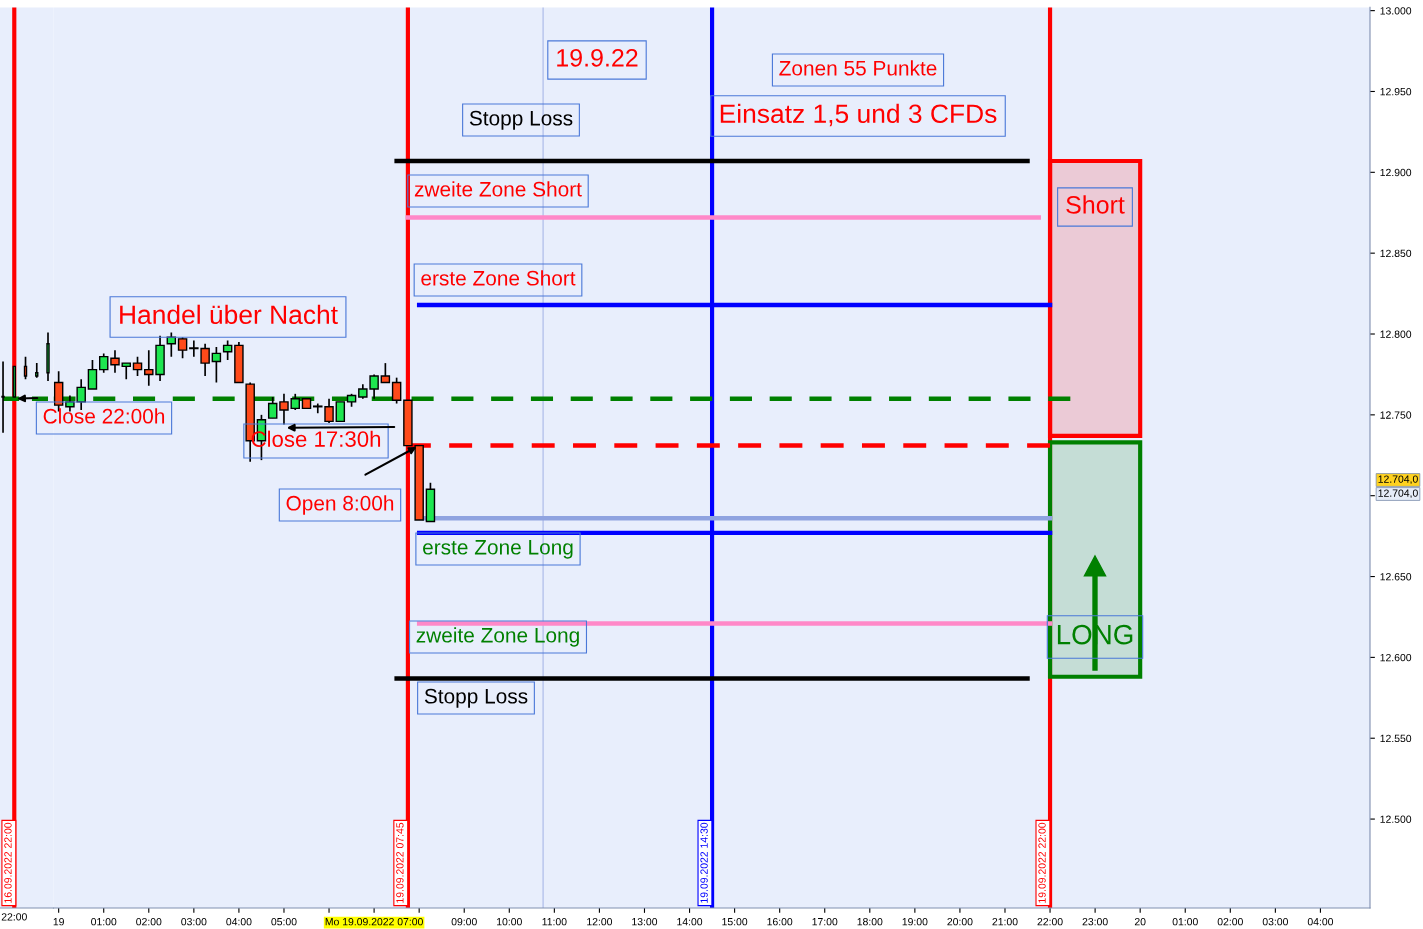 The width and height of the screenshot is (1423, 929). What do you see at coordinates (497, 637) in the screenshot?
I see `annotation: zweite Zone Long` at bounding box center [497, 637].